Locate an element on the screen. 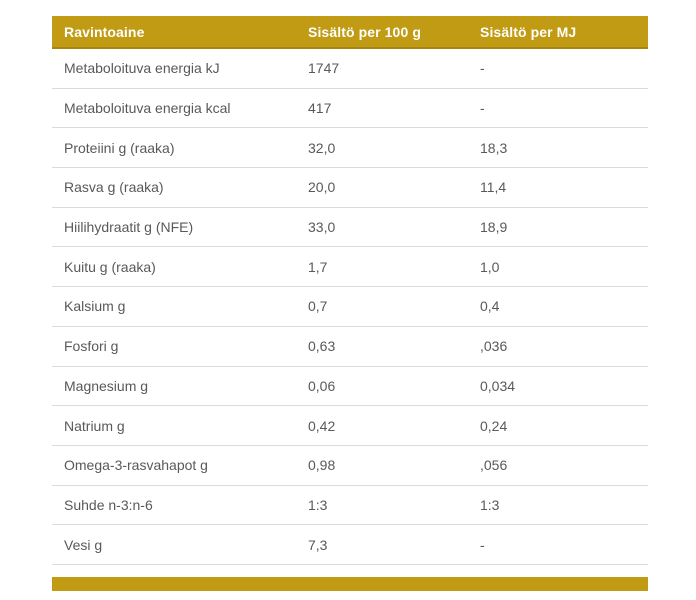 Image resolution: width=696 pixels, height=600 pixels. value-per-100g: 20,0 is located at coordinates (322, 187).